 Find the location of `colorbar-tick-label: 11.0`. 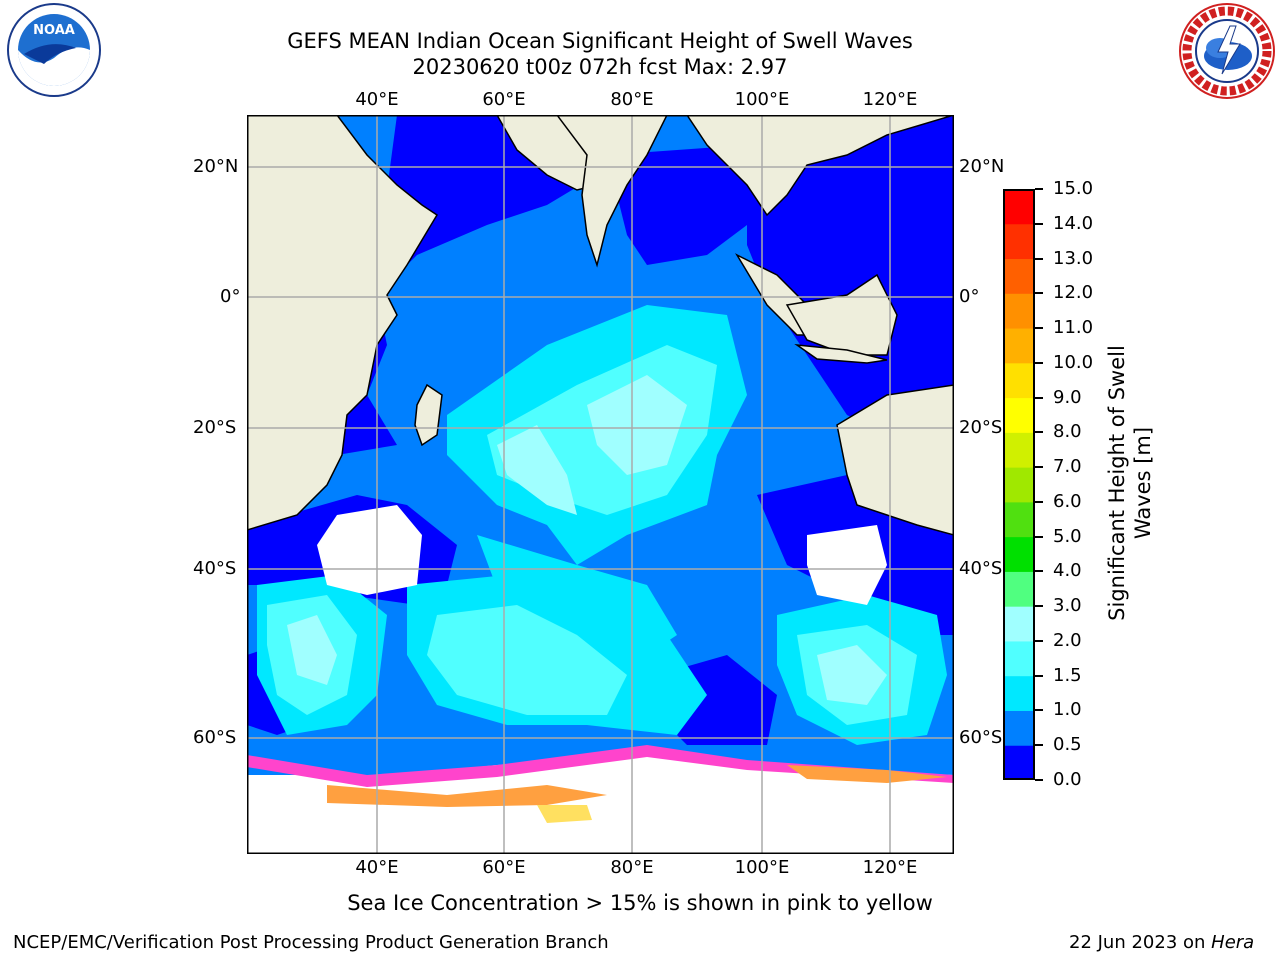

colorbar-tick-label: 11.0 is located at coordinates (1073, 328).